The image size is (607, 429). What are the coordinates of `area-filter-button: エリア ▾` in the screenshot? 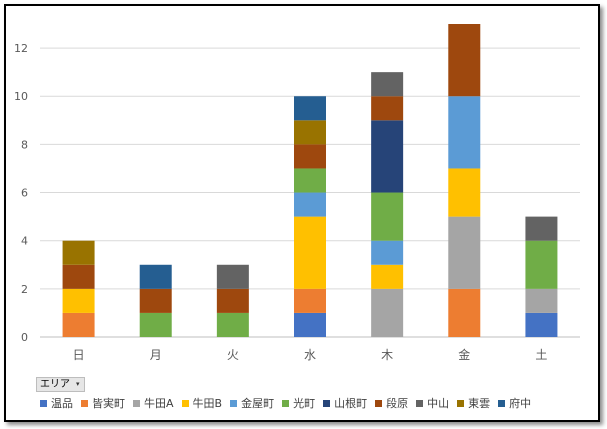 It's located at (60, 384).